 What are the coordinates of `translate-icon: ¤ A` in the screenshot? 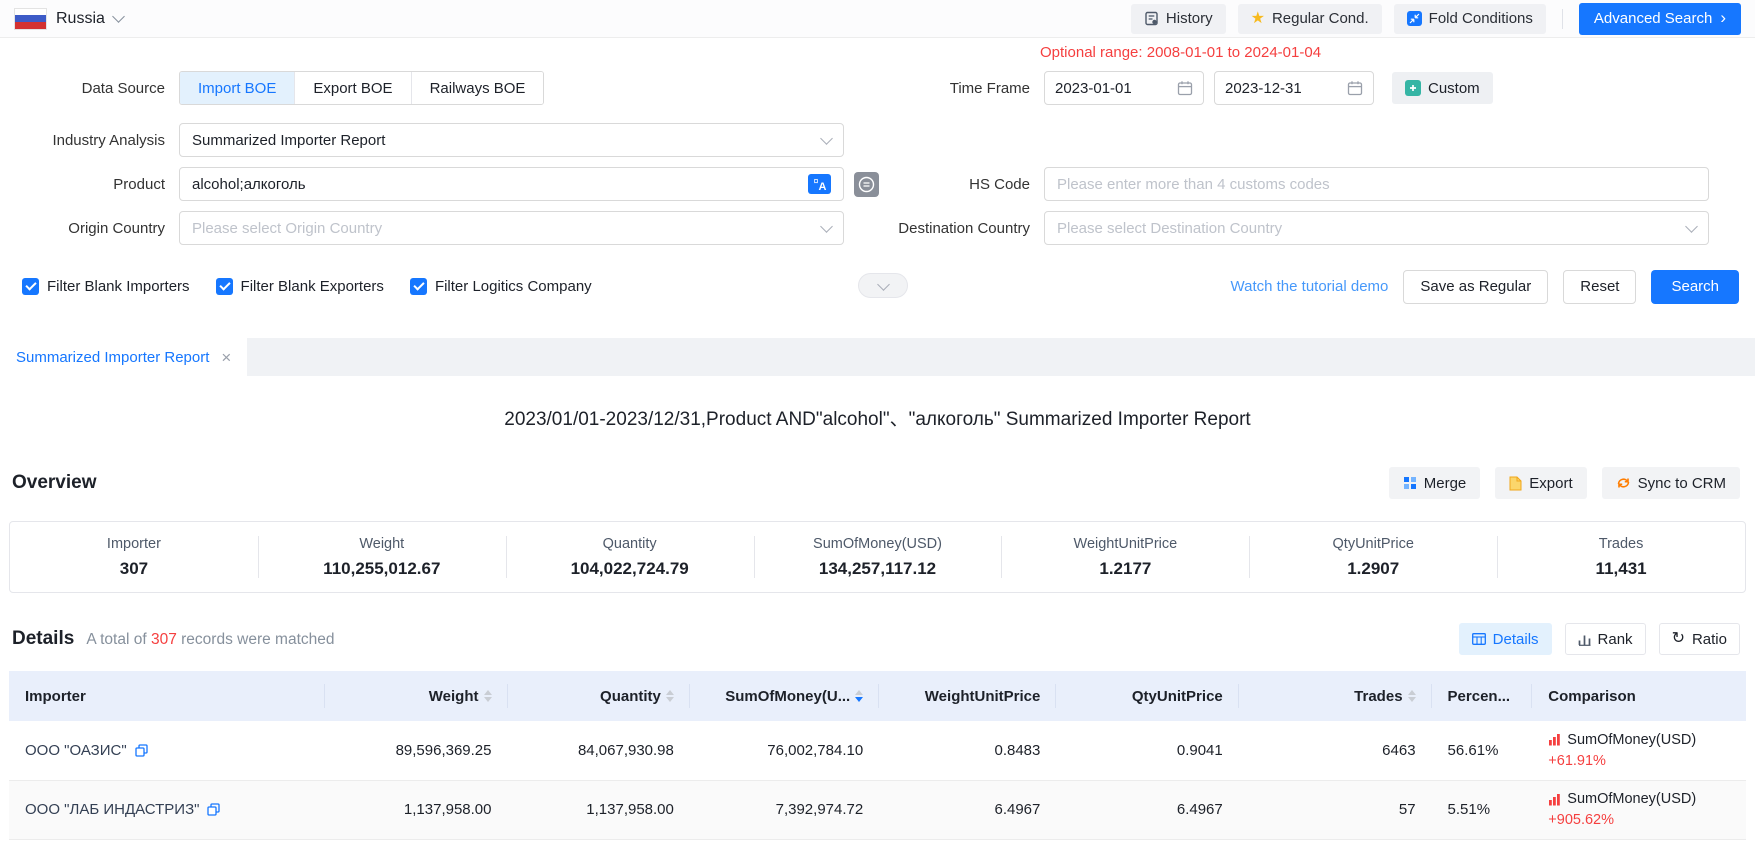 It's located at (819, 184).